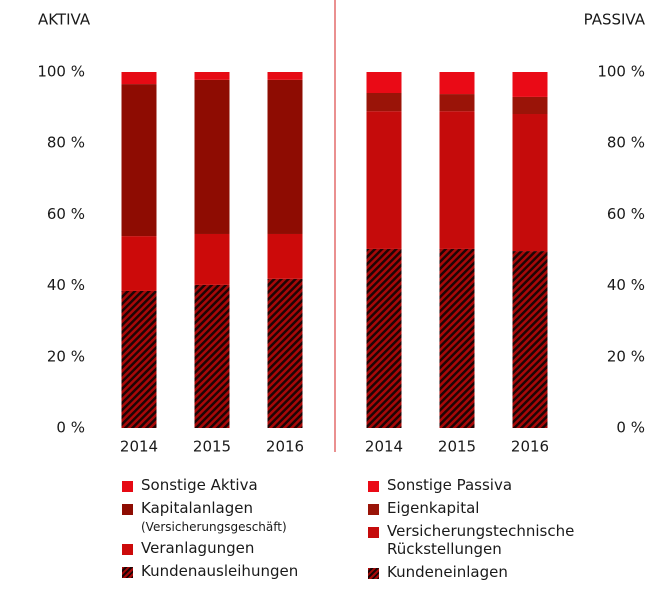 Image resolution: width=661 pixels, height=607 pixels. Describe the element at coordinates (214, 527) in the screenshot. I see `legend-sublabel: (Versicherungsgeschäft)` at that location.